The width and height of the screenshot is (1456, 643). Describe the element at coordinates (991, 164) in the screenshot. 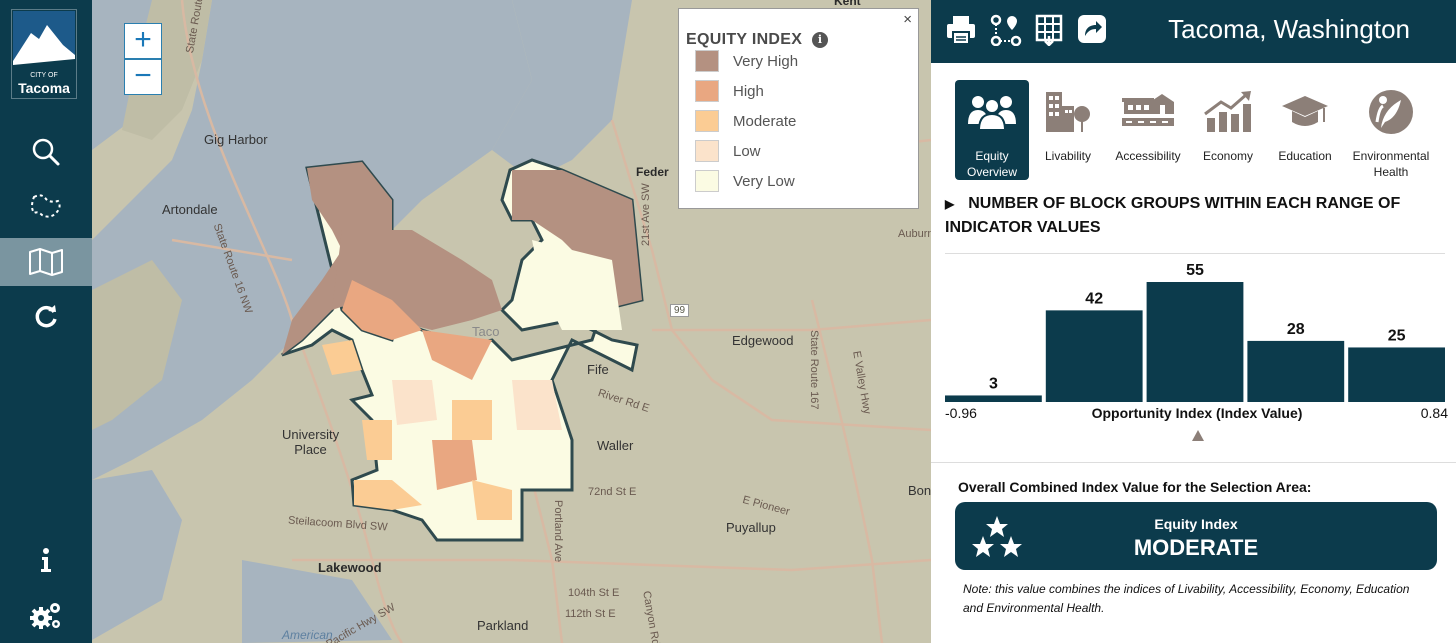

I see `tab-label: Equity Overview` at that location.